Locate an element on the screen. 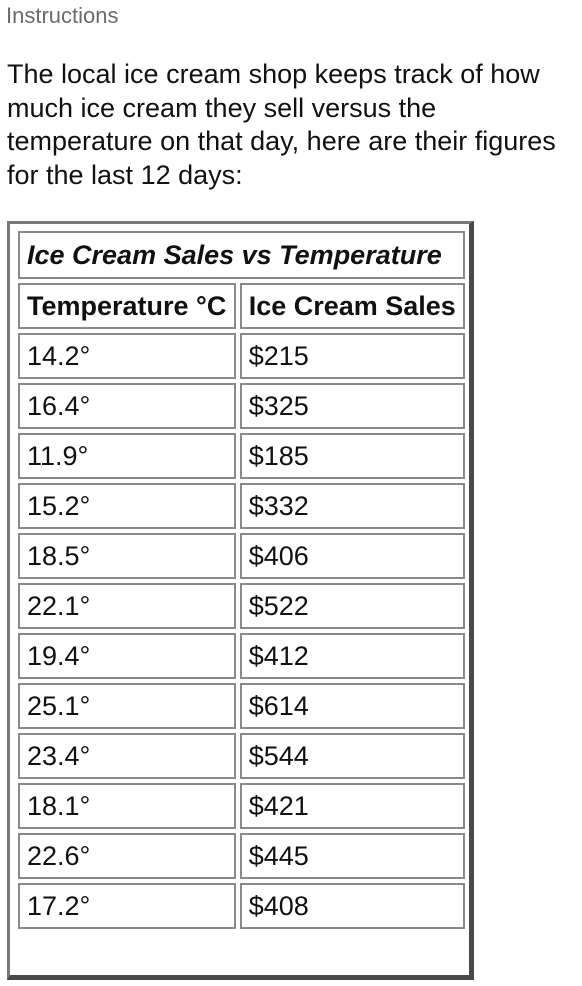  table-row: 11.9° $185 is located at coordinates (241, 456).